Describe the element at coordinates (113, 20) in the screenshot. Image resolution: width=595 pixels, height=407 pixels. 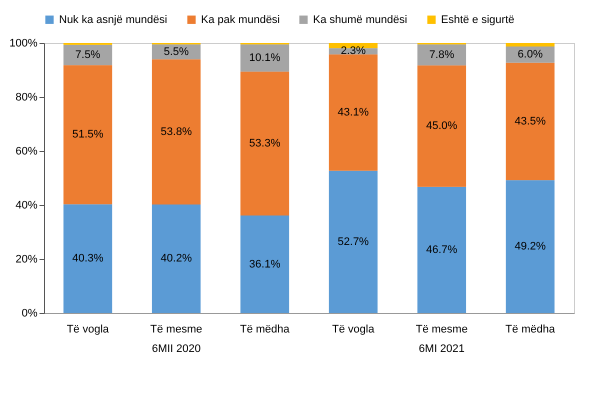
I see `legend-label: Nuk ka asnjë mundësi` at that location.